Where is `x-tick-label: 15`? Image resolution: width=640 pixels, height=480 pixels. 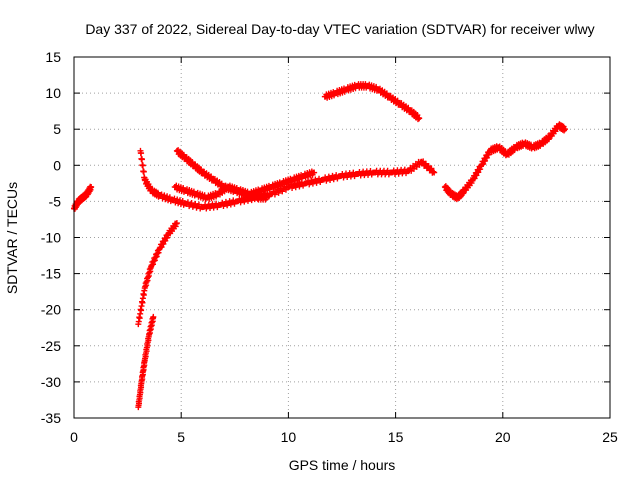
x-tick-label: 15 is located at coordinates (396, 437).